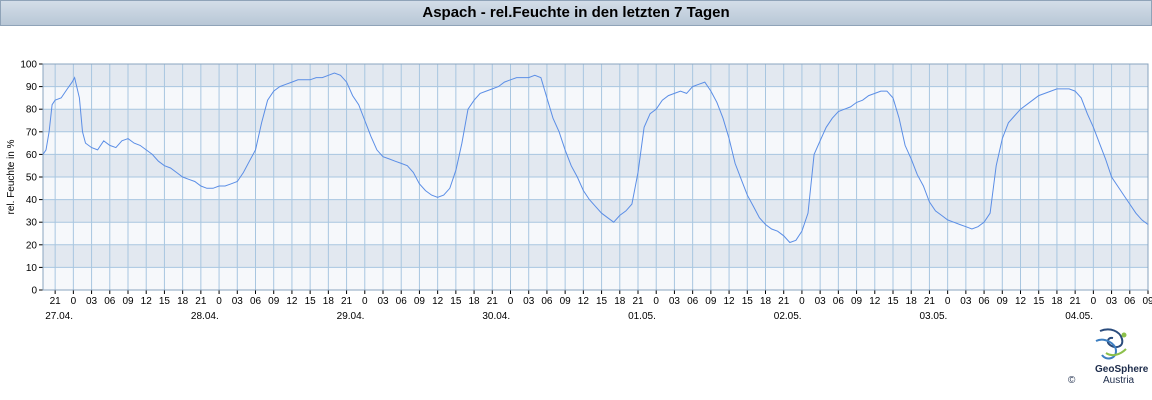 Image resolution: width=1152 pixels, height=400 pixels. Describe the element at coordinates (496, 316) in the screenshot. I see `date-label: 30.04.` at that location.